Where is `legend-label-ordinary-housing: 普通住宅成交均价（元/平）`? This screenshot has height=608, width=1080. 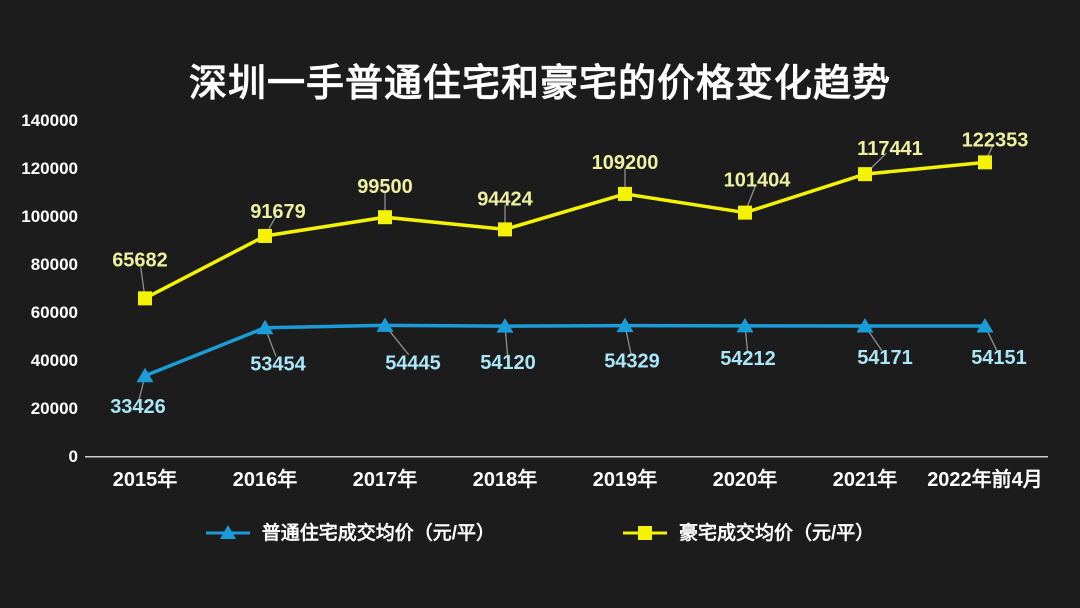
legend-label-ordinary-housing: 普通住宅成交均价（元/平） is located at coordinates (378, 533).